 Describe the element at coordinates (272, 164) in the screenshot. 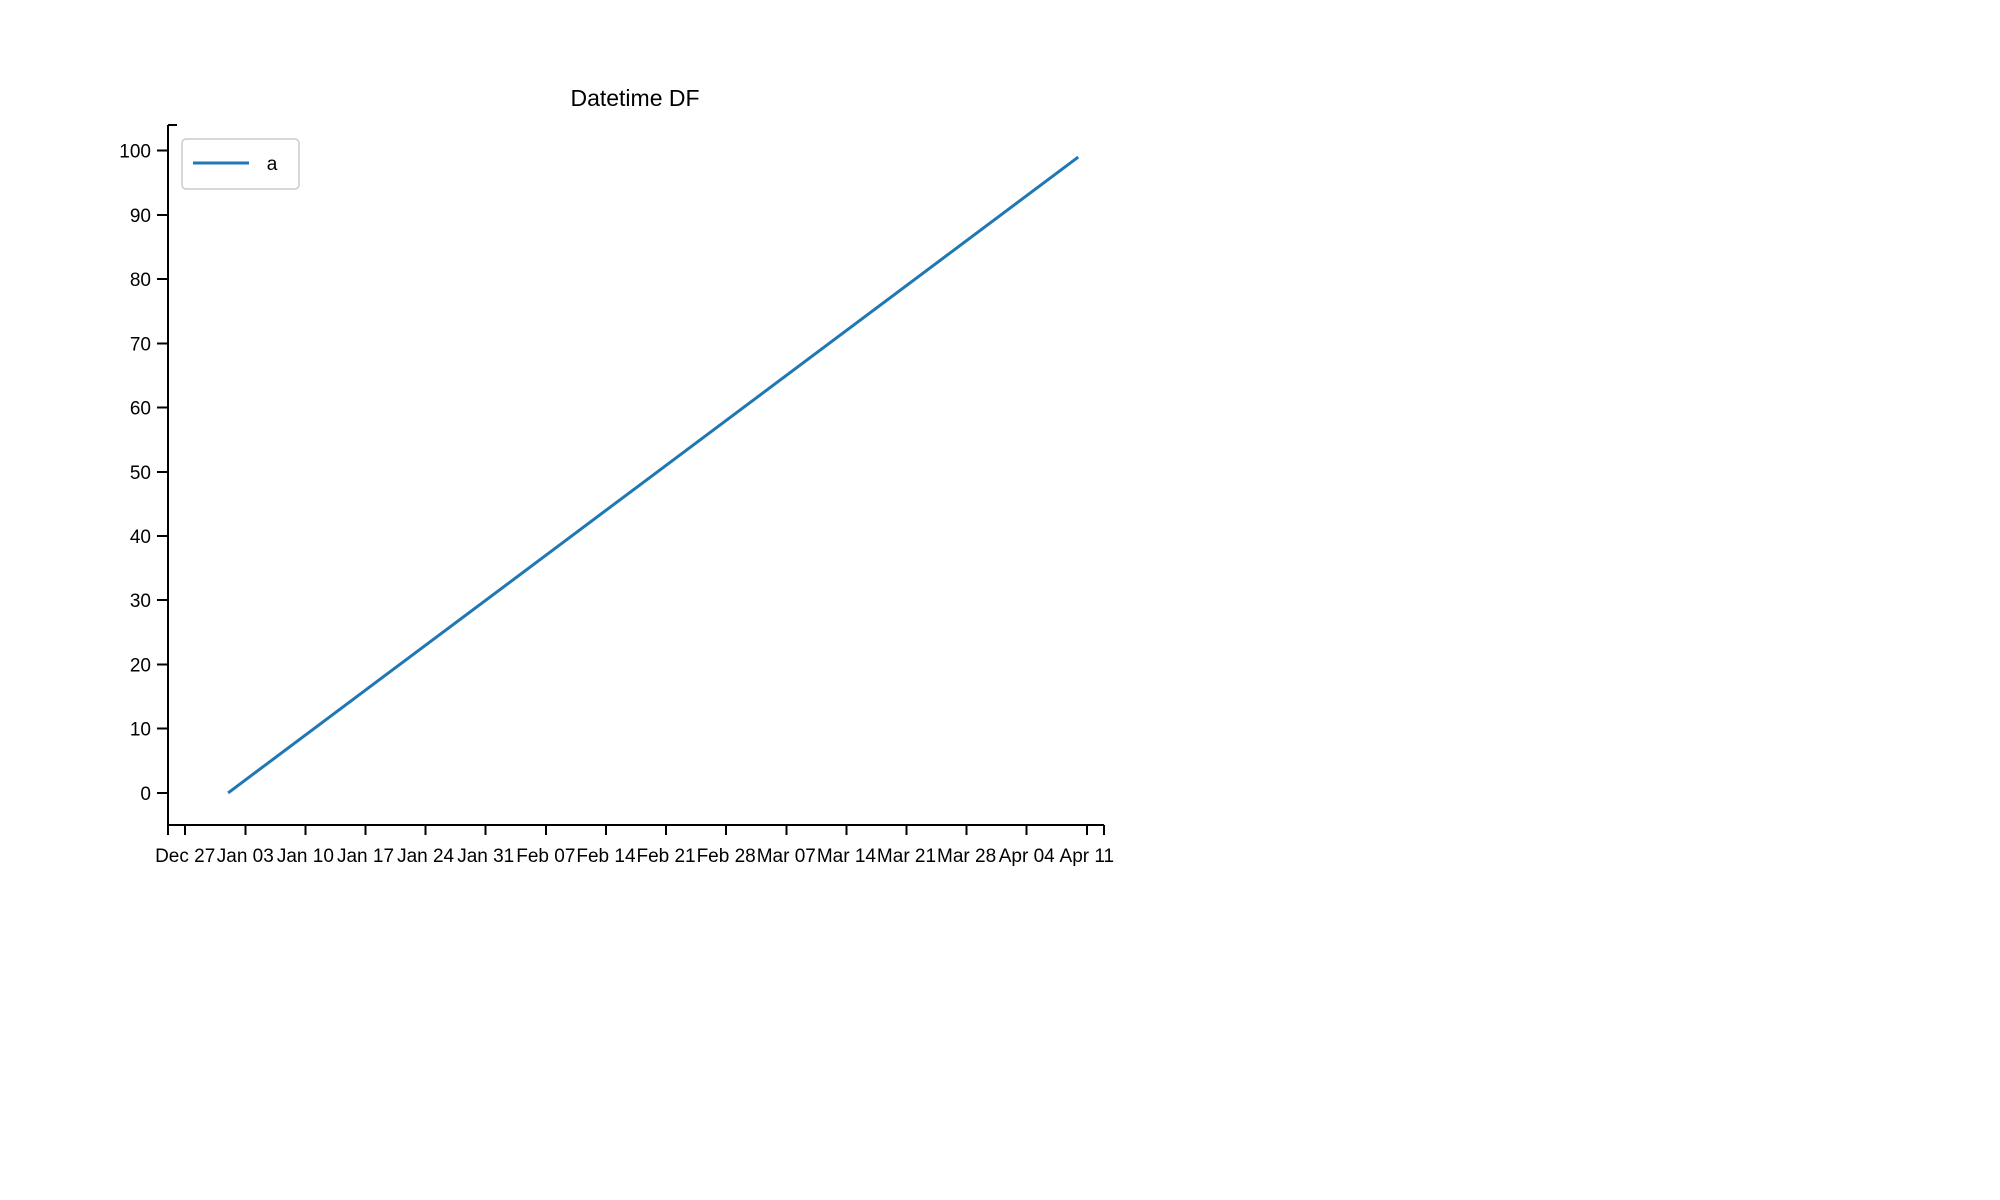

I see `legend-label: a` at that location.